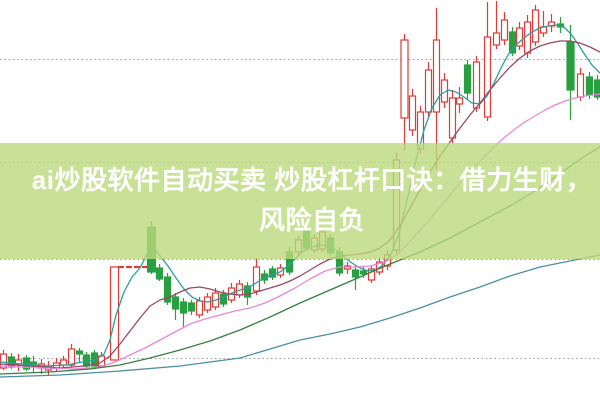 This screenshot has width=600, height=400. Describe the element at coordinates (312, 180) in the screenshot. I see `banner-line-1: ai炒股软件自动买卖 炒股杠杆口诀：借力生财，` at that location.